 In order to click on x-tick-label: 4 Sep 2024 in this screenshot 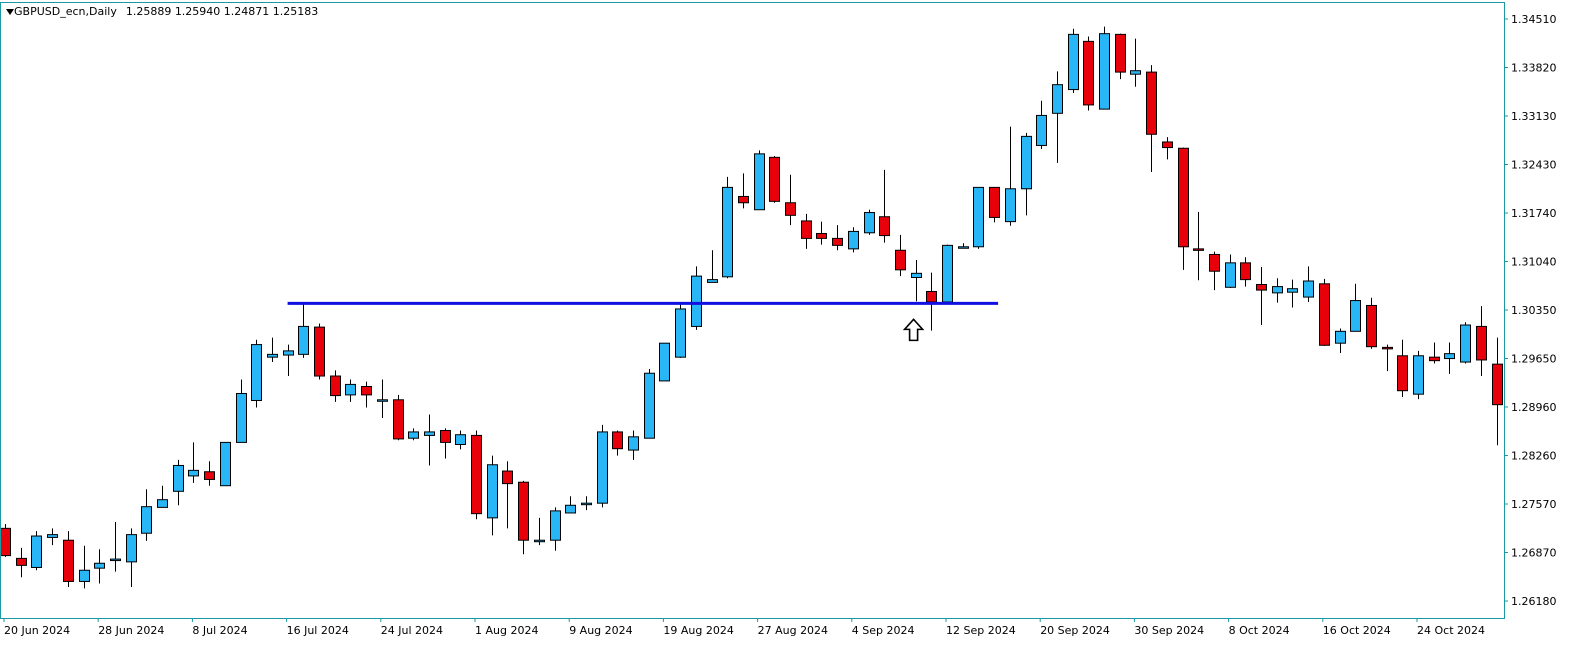, I will do `click(883, 630)`.